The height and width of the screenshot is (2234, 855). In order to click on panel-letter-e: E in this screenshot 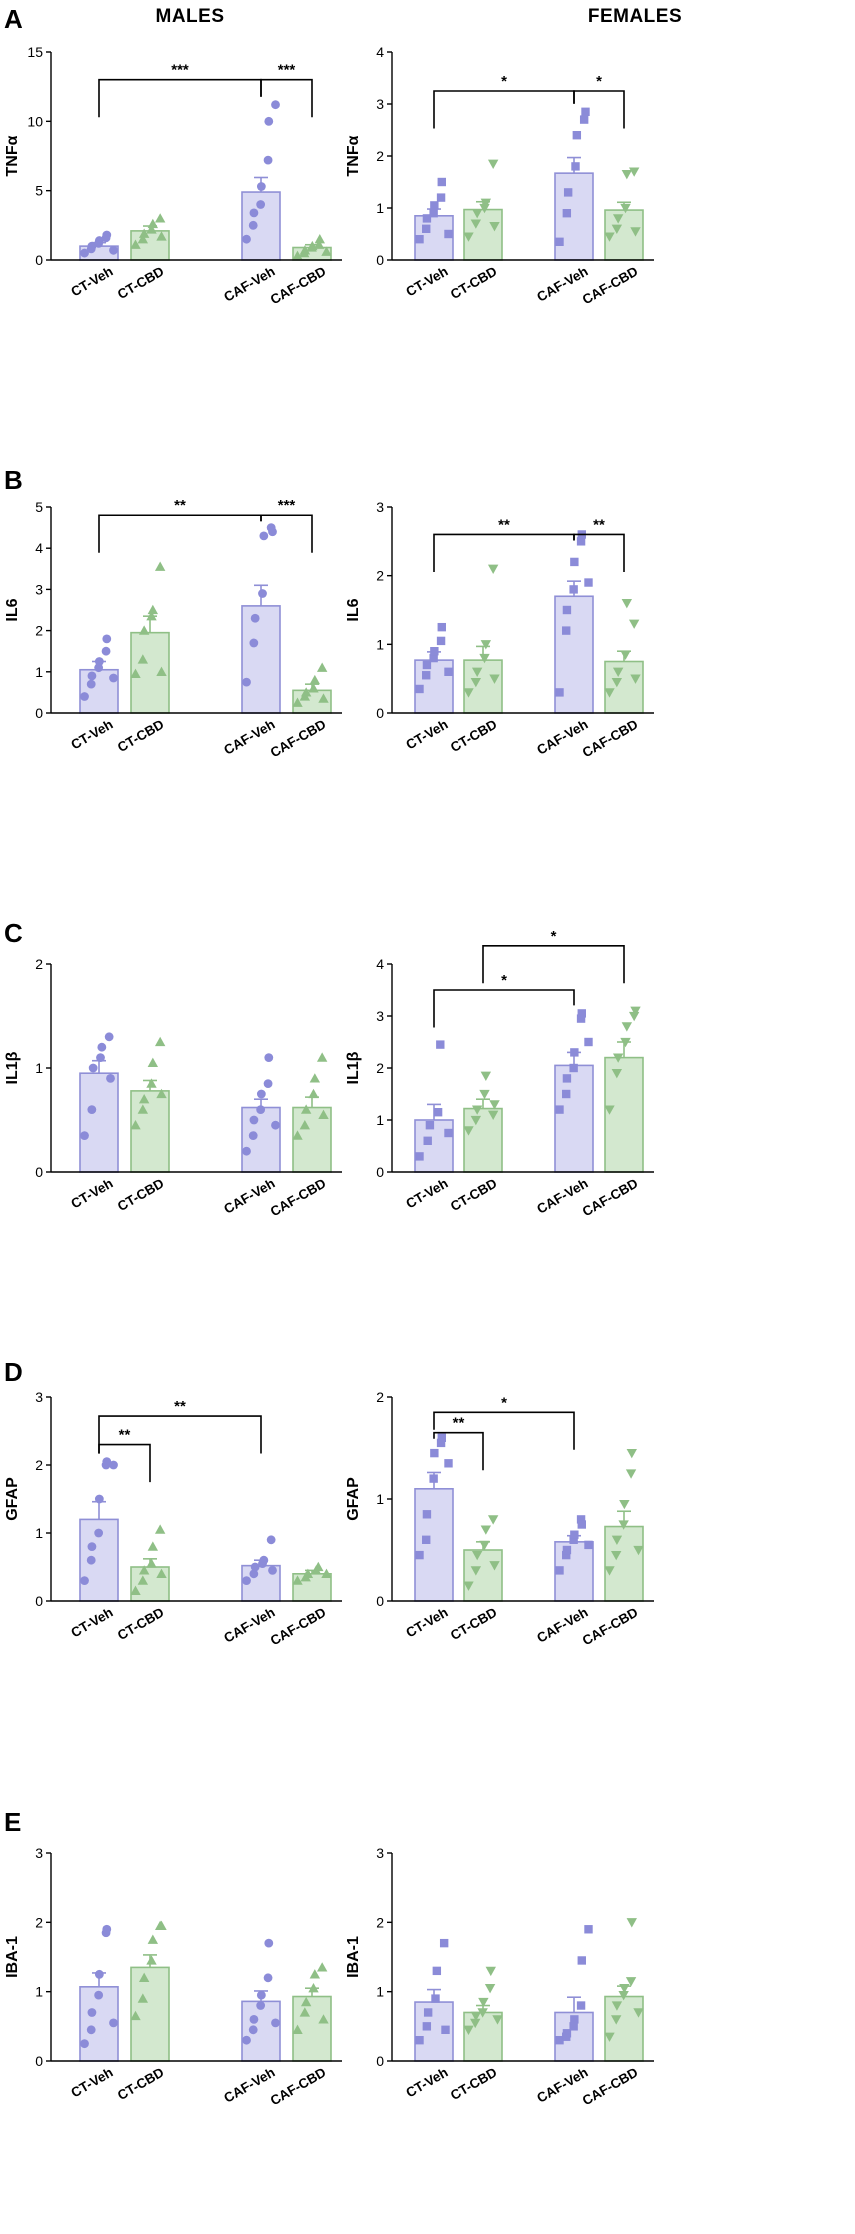, I will do `click(12, 1822)`.